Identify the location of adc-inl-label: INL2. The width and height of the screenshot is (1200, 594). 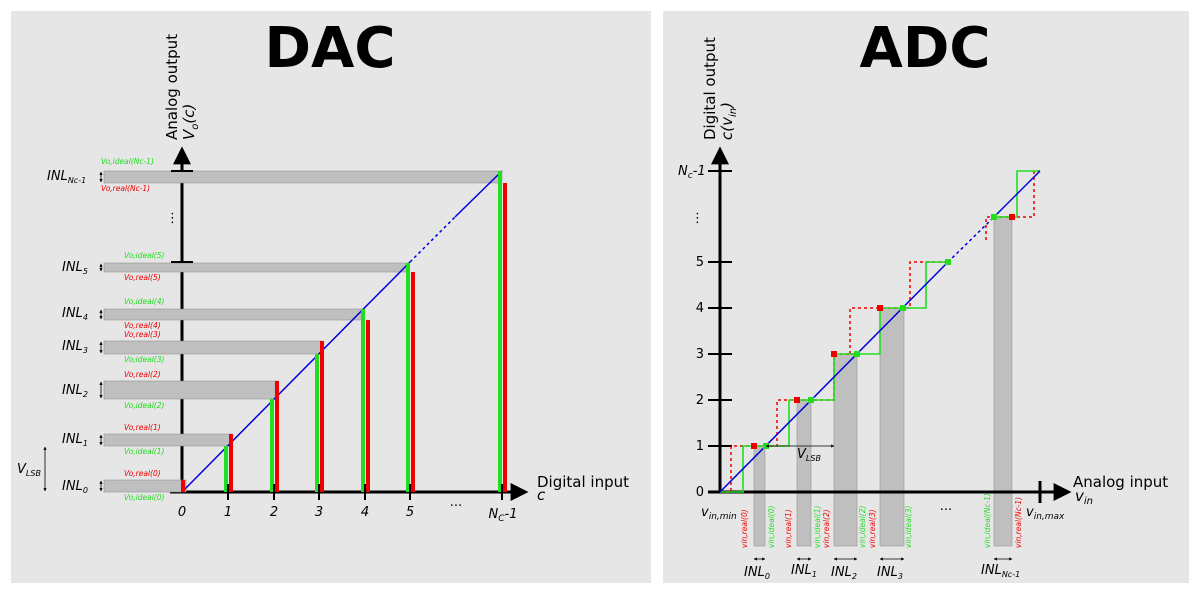
(844, 573).